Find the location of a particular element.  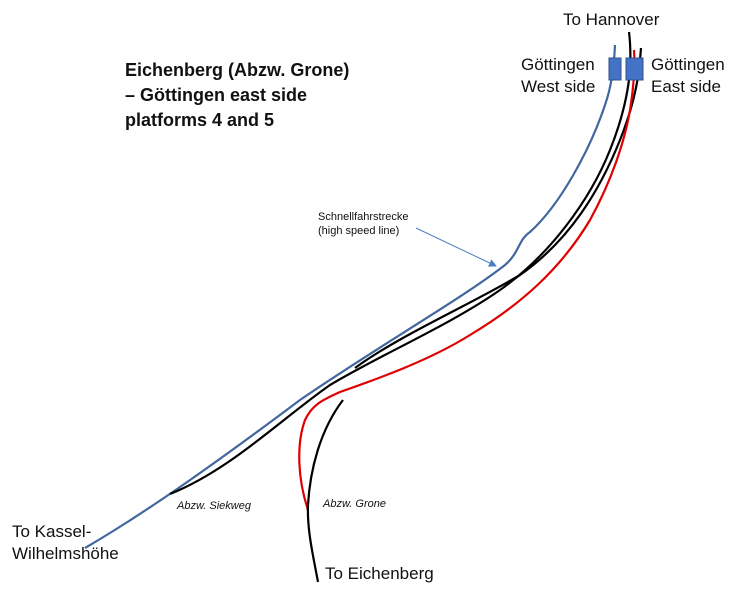

label-line: To Kassel- is located at coordinates (52, 531).